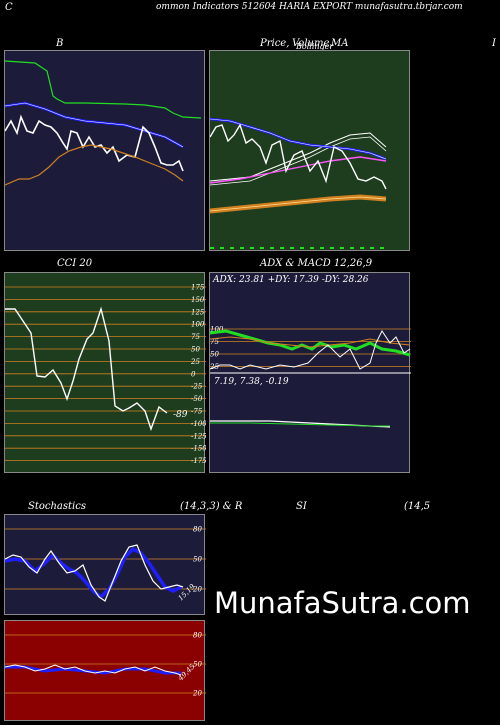  I want to click on adx-tick-label: 100, so click(217, 330).